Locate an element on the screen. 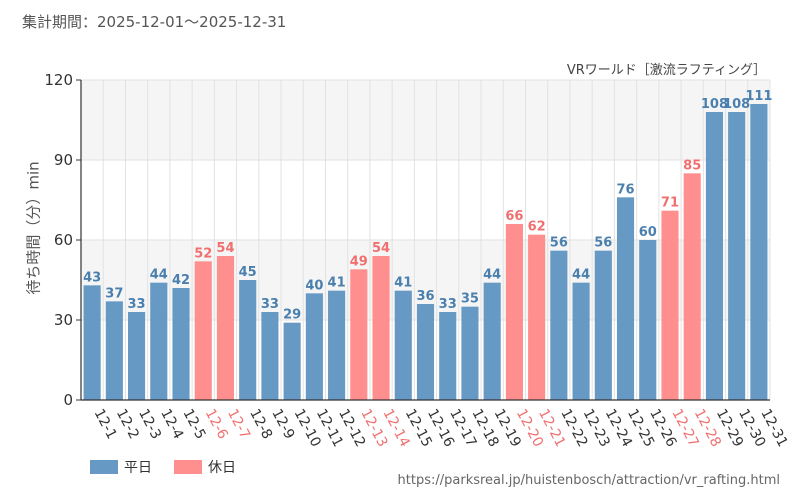 This screenshot has height=500, width=800. grid-band is located at coordinates (425, 120).